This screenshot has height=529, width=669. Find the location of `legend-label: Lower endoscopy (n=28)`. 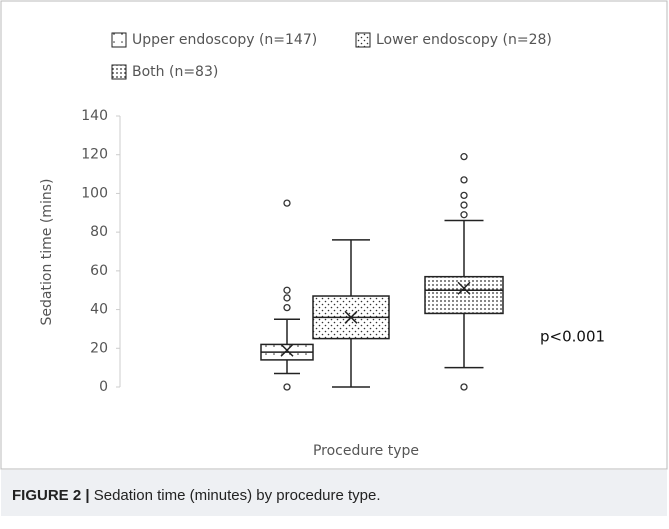

legend-label: Lower endoscopy (n=28) is located at coordinates (464, 40).